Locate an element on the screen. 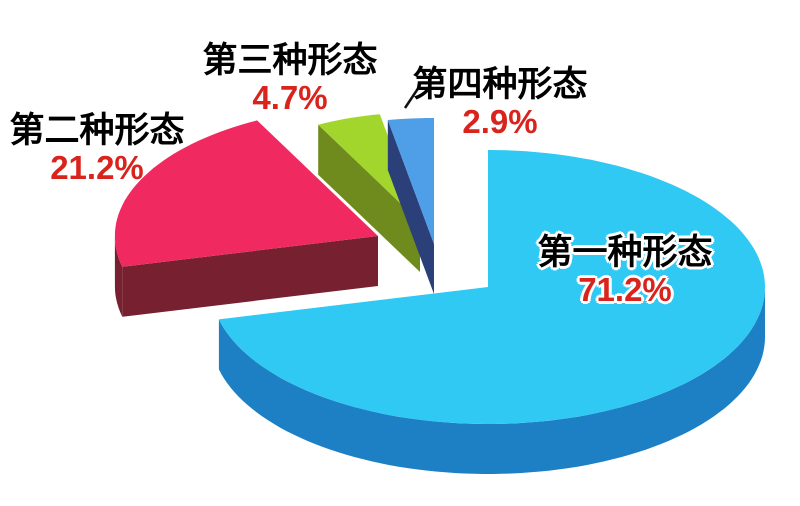 This screenshot has width=800, height=506. leader-line-fourth-form is located at coordinates (412, 97).